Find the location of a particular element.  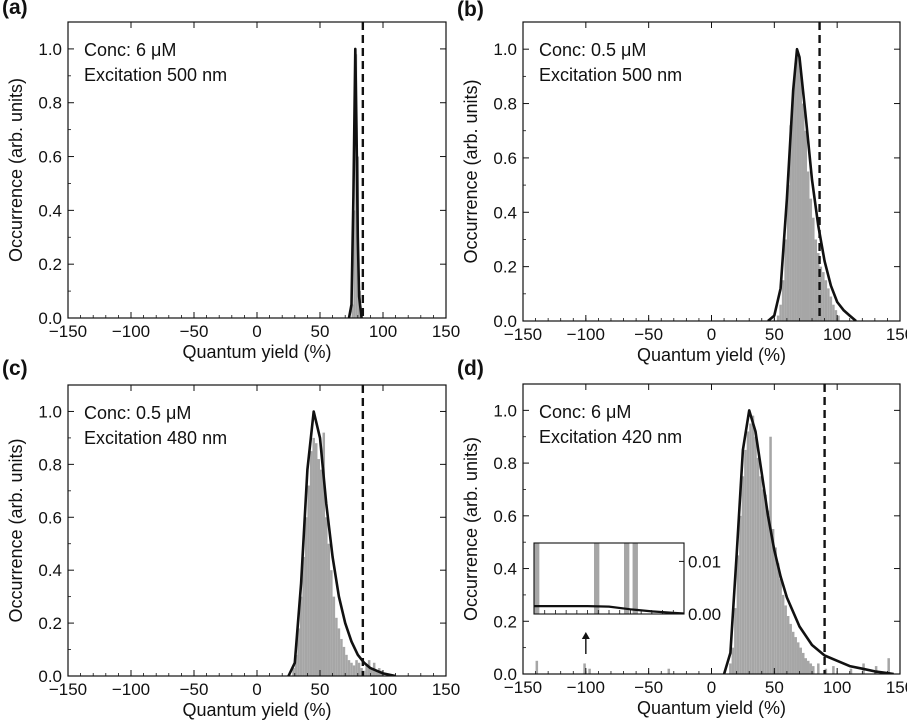

annotation-line: Excitation 420 nm is located at coordinates (610, 437).